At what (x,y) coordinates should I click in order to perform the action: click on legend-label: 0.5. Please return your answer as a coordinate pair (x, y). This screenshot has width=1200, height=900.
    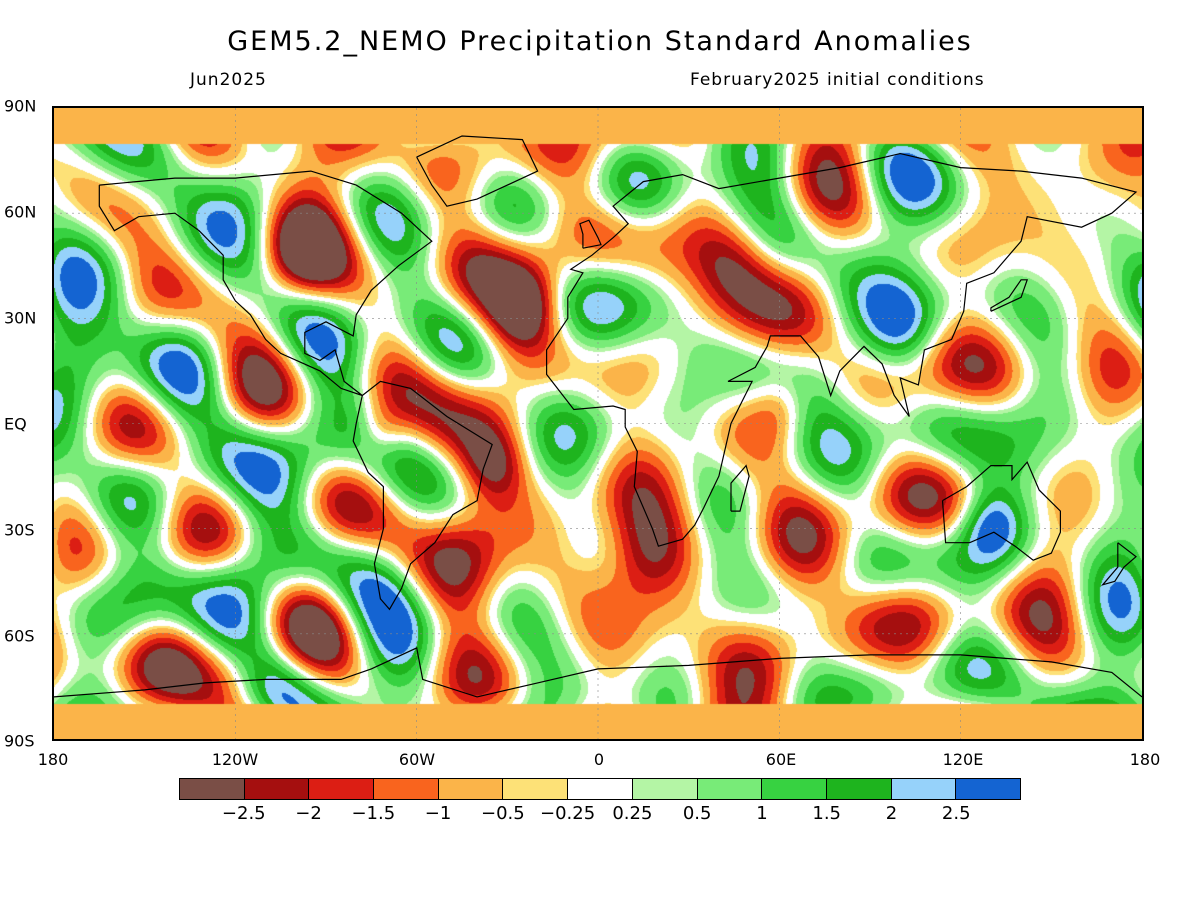
    Looking at the image, I should click on (697, 813).